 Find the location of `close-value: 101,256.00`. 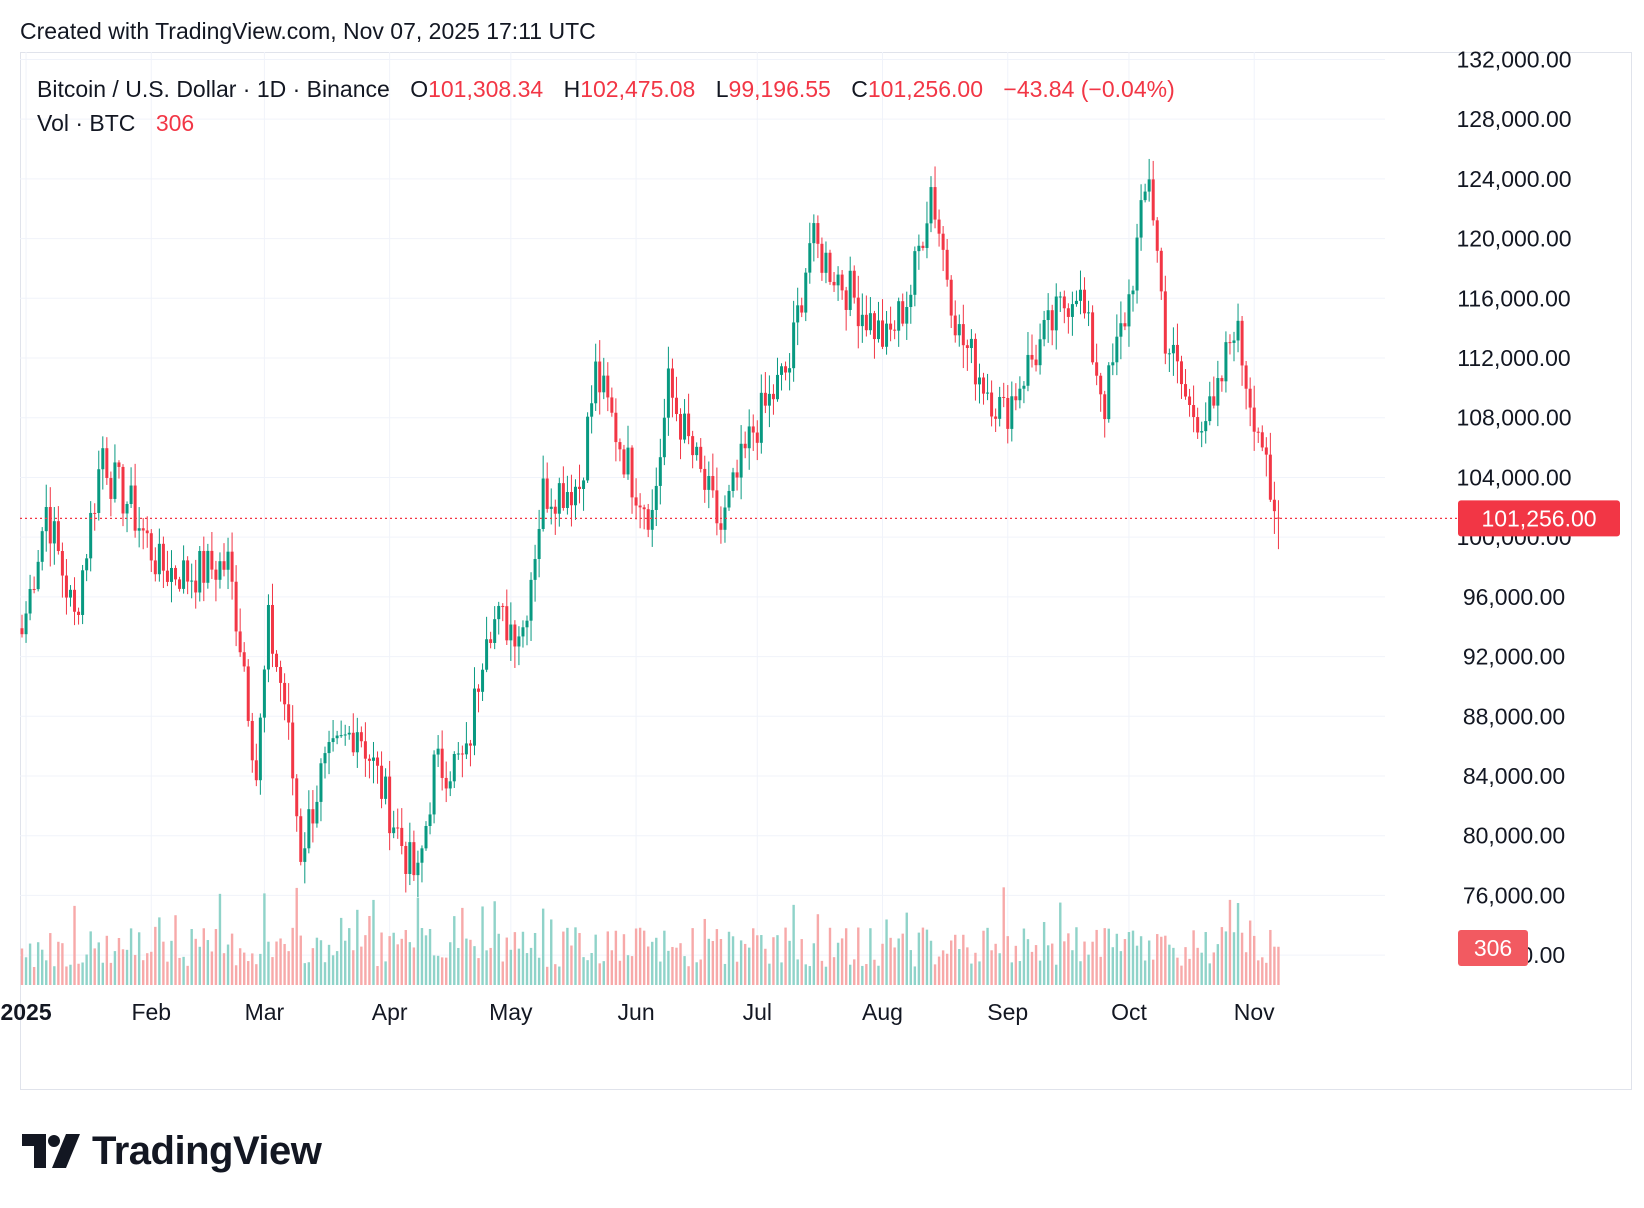

close-value: 101,256.00 is located at coordinates (925, 89).